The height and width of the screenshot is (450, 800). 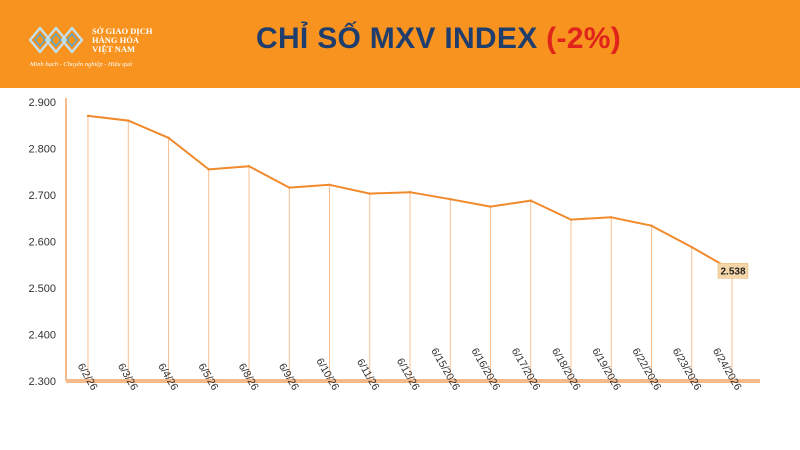 What do you see at coordinates (727, 369) in the screenshot?
I see `x-tick-label: 6/24/2026` at bounding box center [727, 369].